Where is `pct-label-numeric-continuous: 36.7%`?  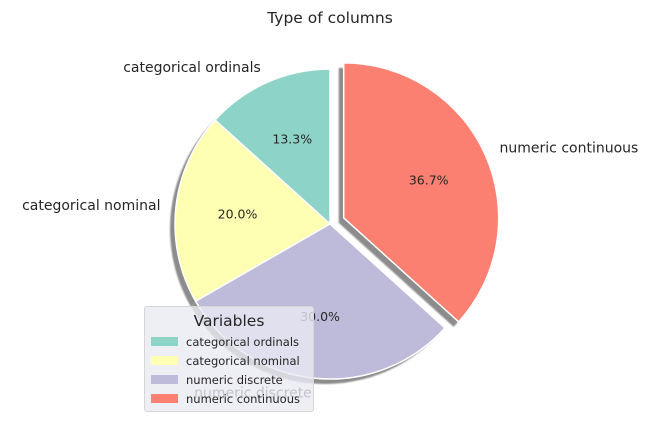 pct-label-numeric-continuous: 36.7% is located at coordinates (429, 180).